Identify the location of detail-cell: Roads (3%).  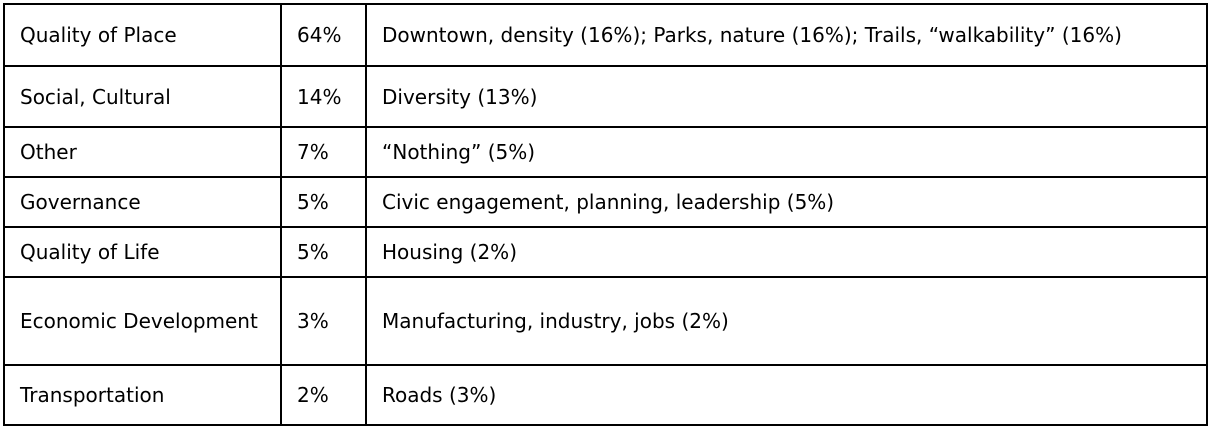
(786, 395).